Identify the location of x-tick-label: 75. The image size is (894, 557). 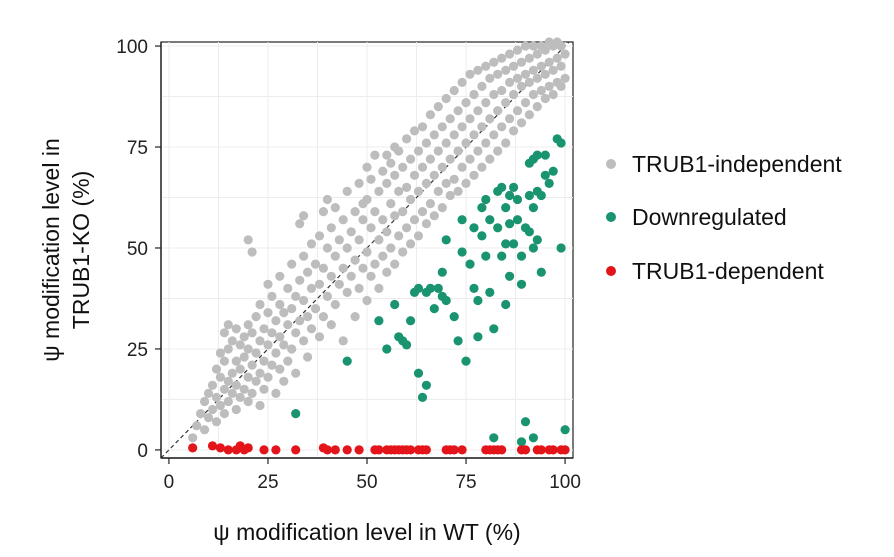
(465, 482).